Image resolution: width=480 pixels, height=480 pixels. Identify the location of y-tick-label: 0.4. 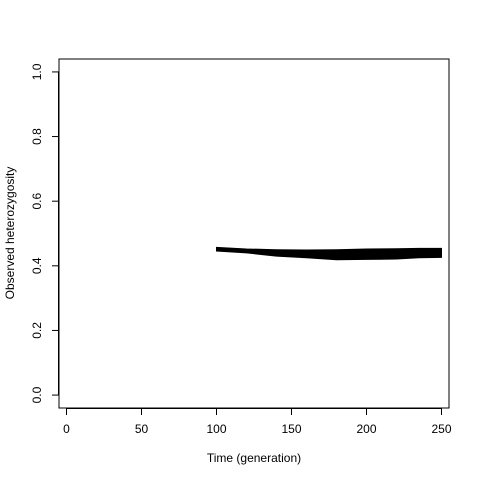
(37, 265).